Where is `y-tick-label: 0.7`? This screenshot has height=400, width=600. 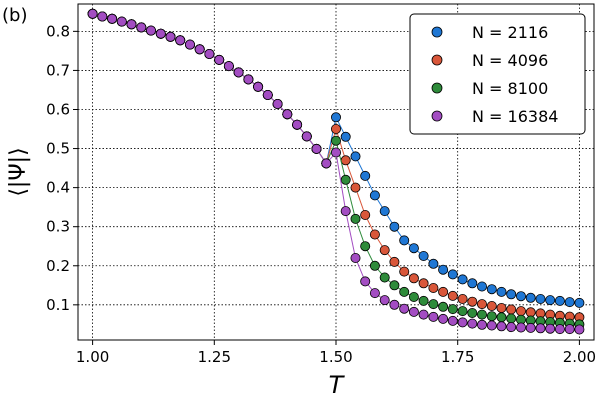
y-tick-label: 0.7 is located at coordinates (58, 70).